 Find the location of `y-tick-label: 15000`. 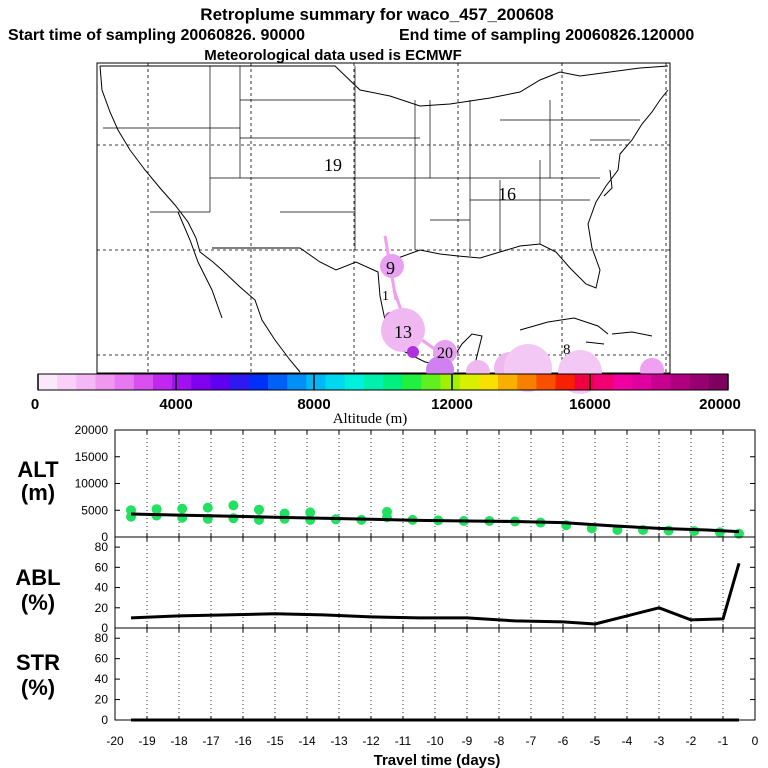

y-tick-label: 15000 is located at coordinates (92, 457).